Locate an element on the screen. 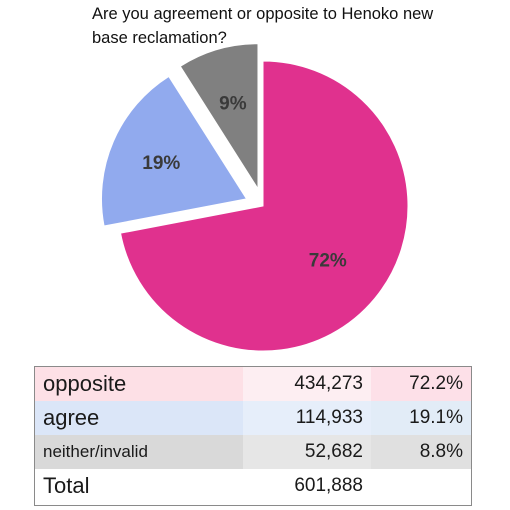 This screenshot has width=510, height=510. pie-slice-neither-invalid is located at coordinates (219, 117).